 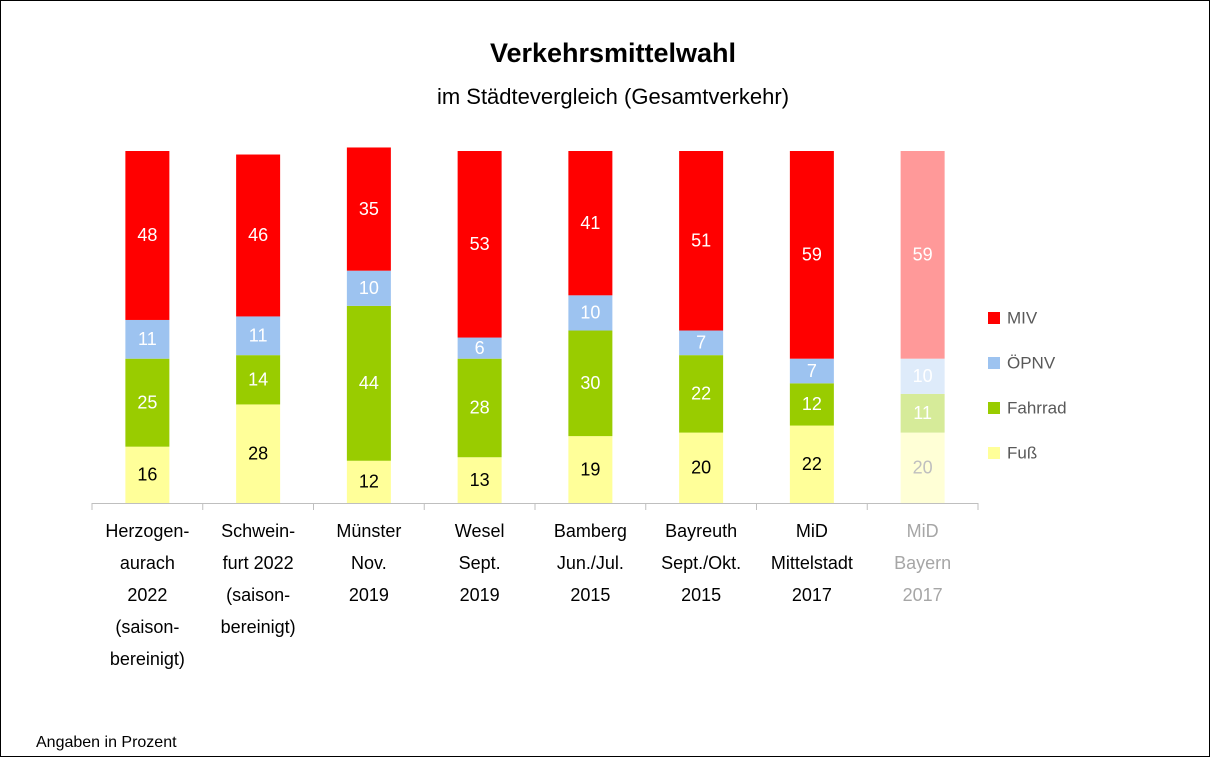 I want to click on chart-subtitle: im Städtevergleich (Gesamtverkehr), so click(x=613, y=96).